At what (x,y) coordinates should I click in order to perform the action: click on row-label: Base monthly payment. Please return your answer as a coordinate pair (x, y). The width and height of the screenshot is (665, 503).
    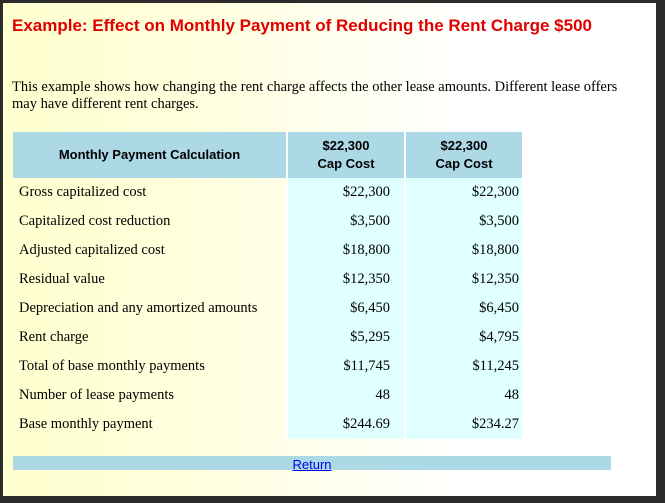
    Looking at the image, I should click on (86, 424).